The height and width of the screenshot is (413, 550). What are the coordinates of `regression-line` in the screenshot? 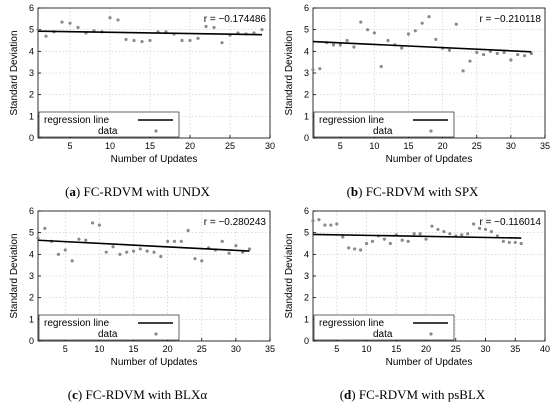 It's located at (150, 33).